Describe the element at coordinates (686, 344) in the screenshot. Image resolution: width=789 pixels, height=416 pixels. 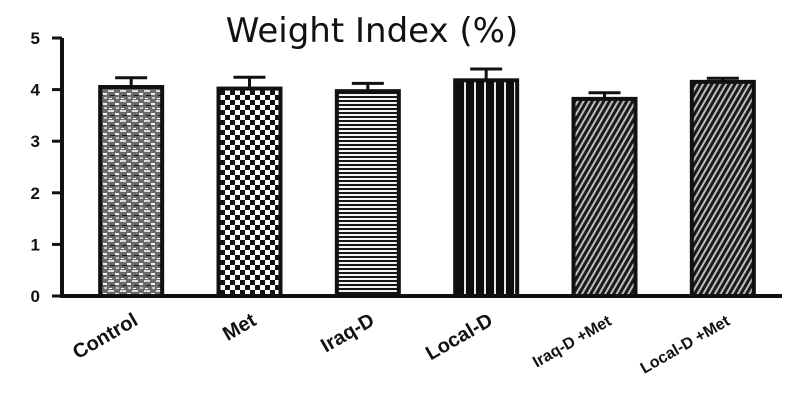
I see `x-tick-label: Local-D +Met` at that location.